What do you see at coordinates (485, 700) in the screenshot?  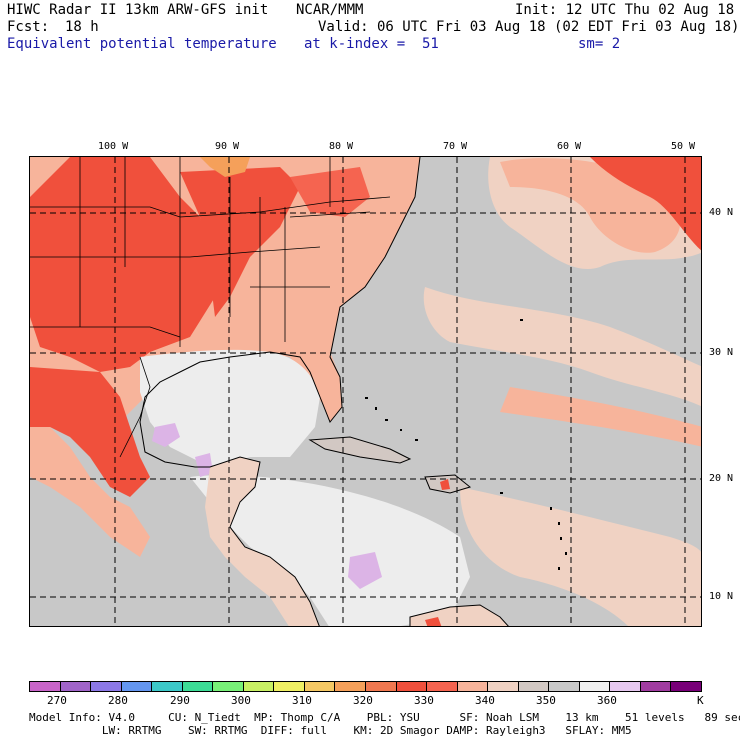 I see `colorbar-label-340: 340` at bounding box center [485, 700].